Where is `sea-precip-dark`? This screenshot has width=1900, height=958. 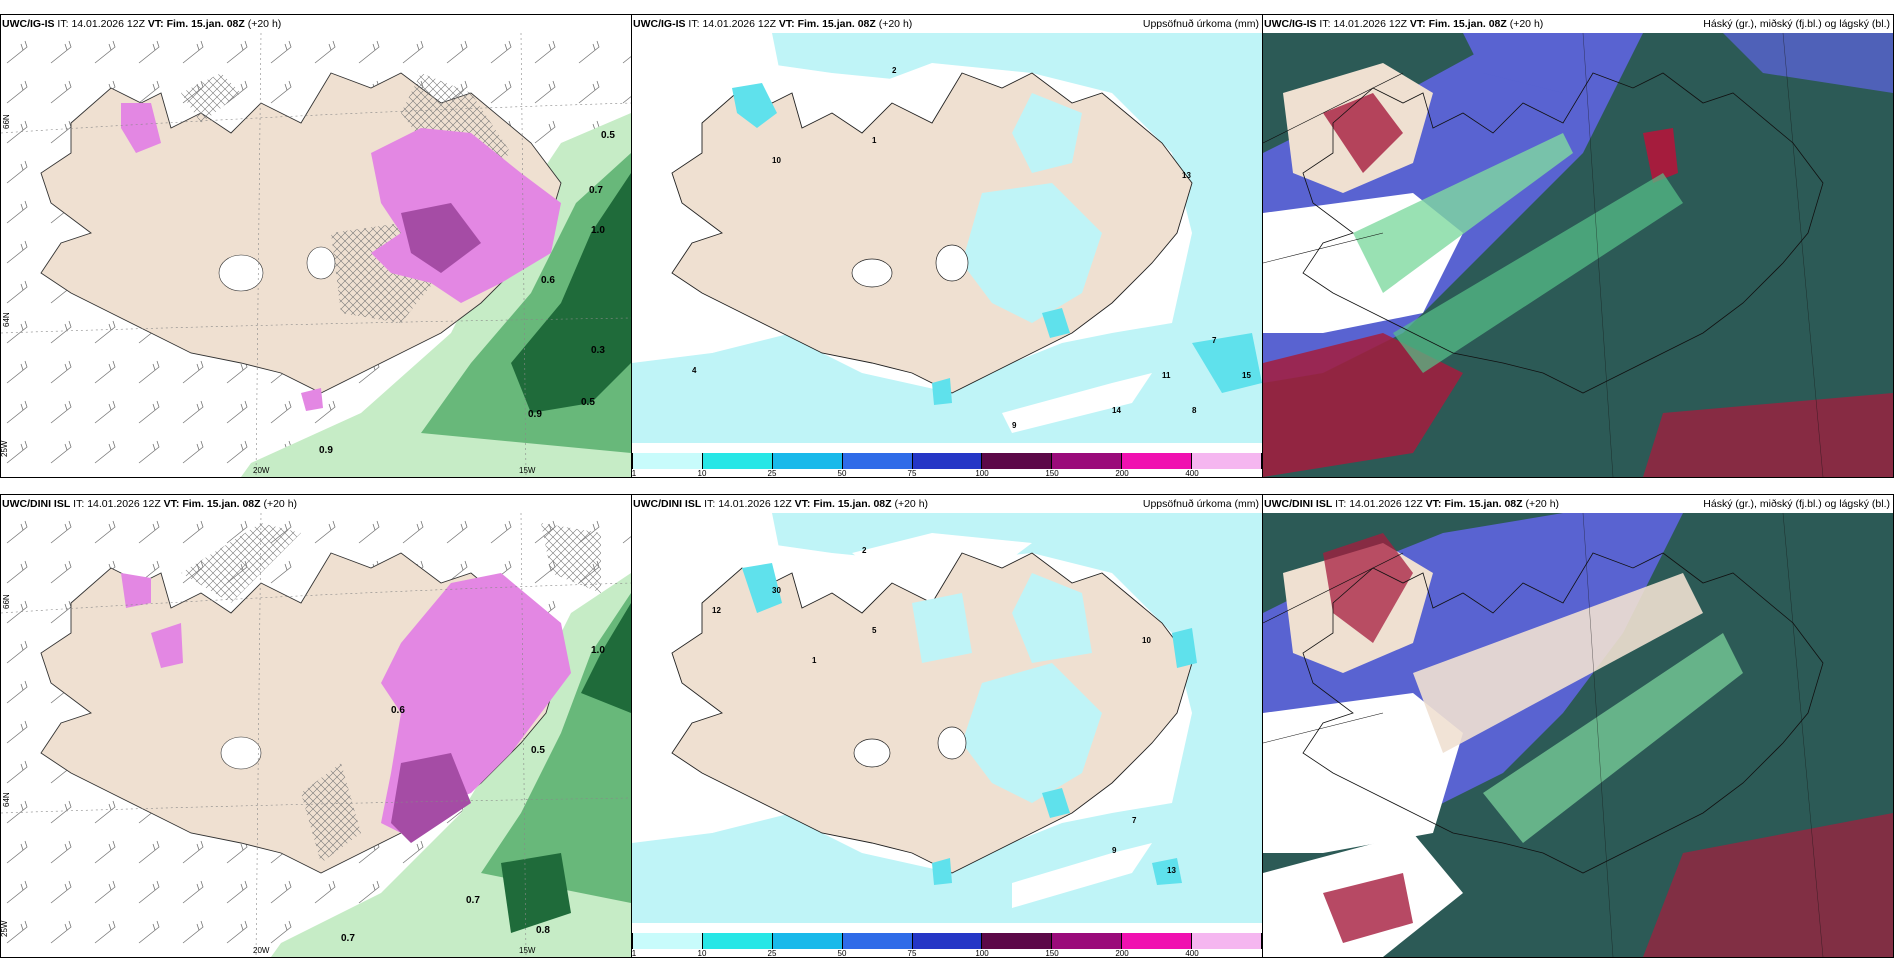
sea-precip-dark is located at coordinates (571, 293).